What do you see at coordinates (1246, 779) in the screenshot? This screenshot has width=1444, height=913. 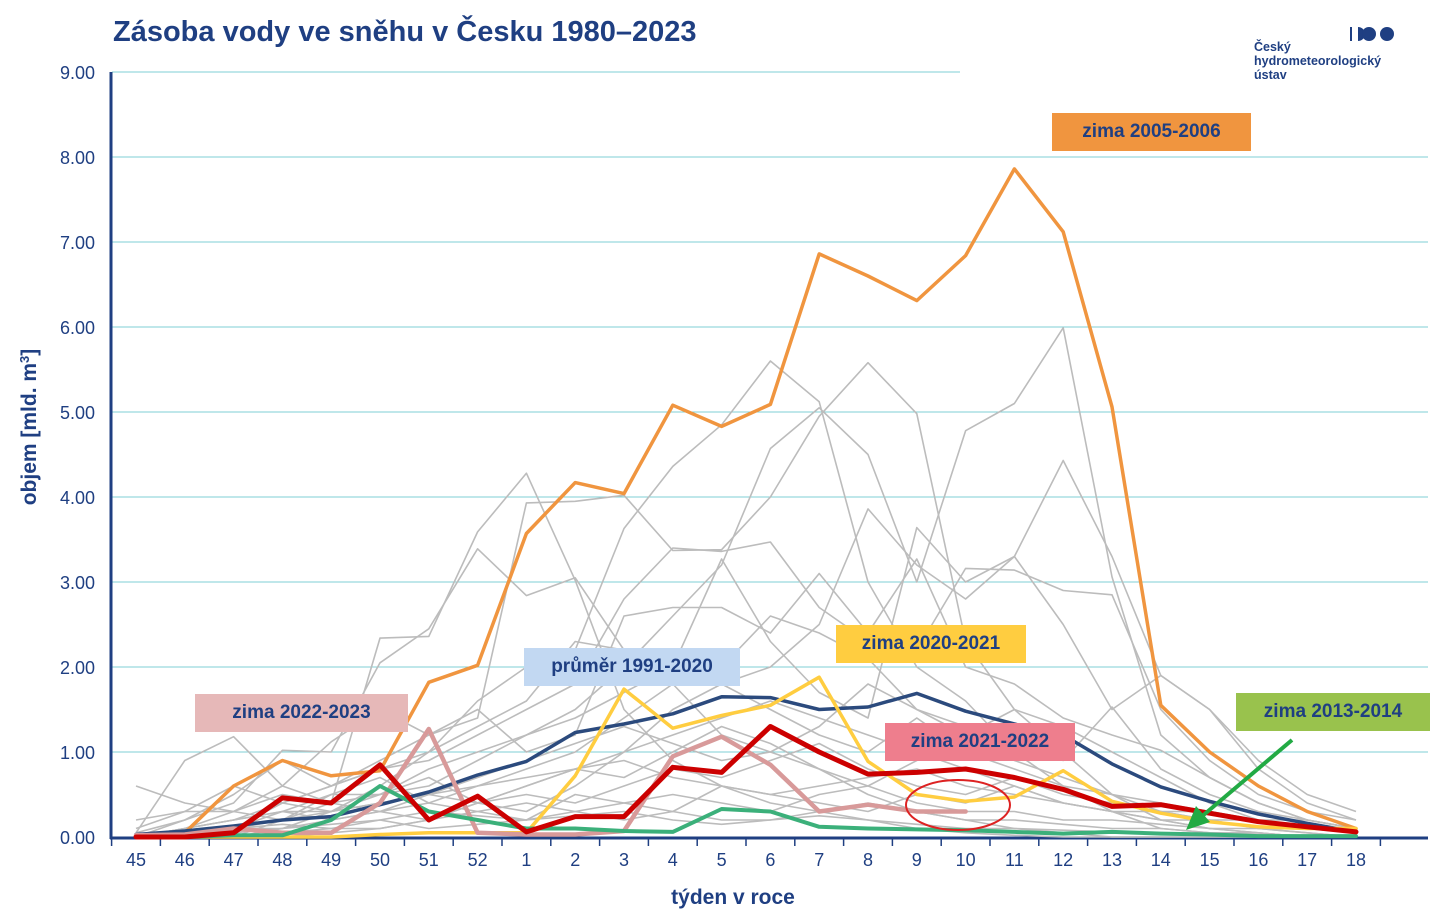 I see `annotation-arrow` at bounding box center [1246, 779].